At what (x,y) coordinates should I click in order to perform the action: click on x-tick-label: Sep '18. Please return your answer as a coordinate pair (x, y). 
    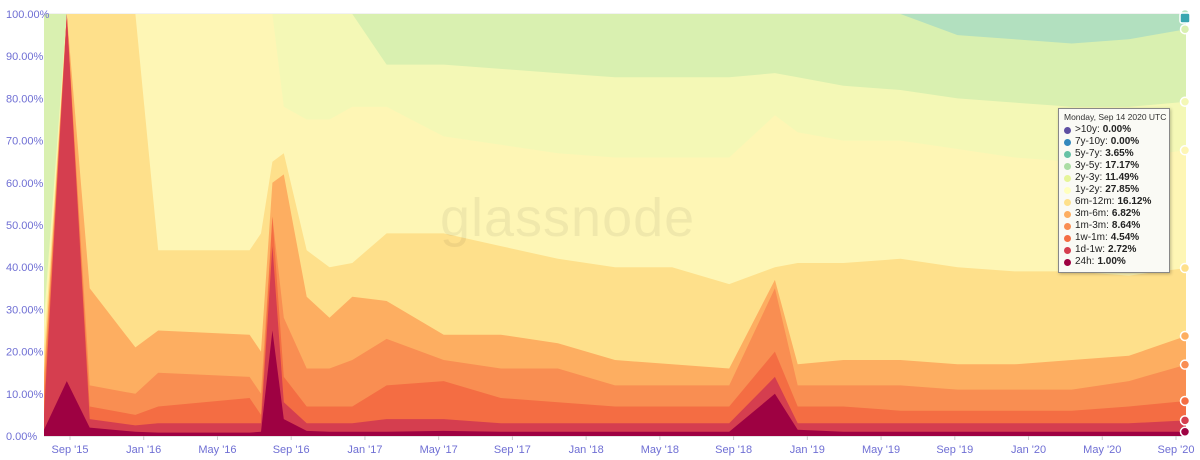
    Looking at the image, I should click on (733, 450).